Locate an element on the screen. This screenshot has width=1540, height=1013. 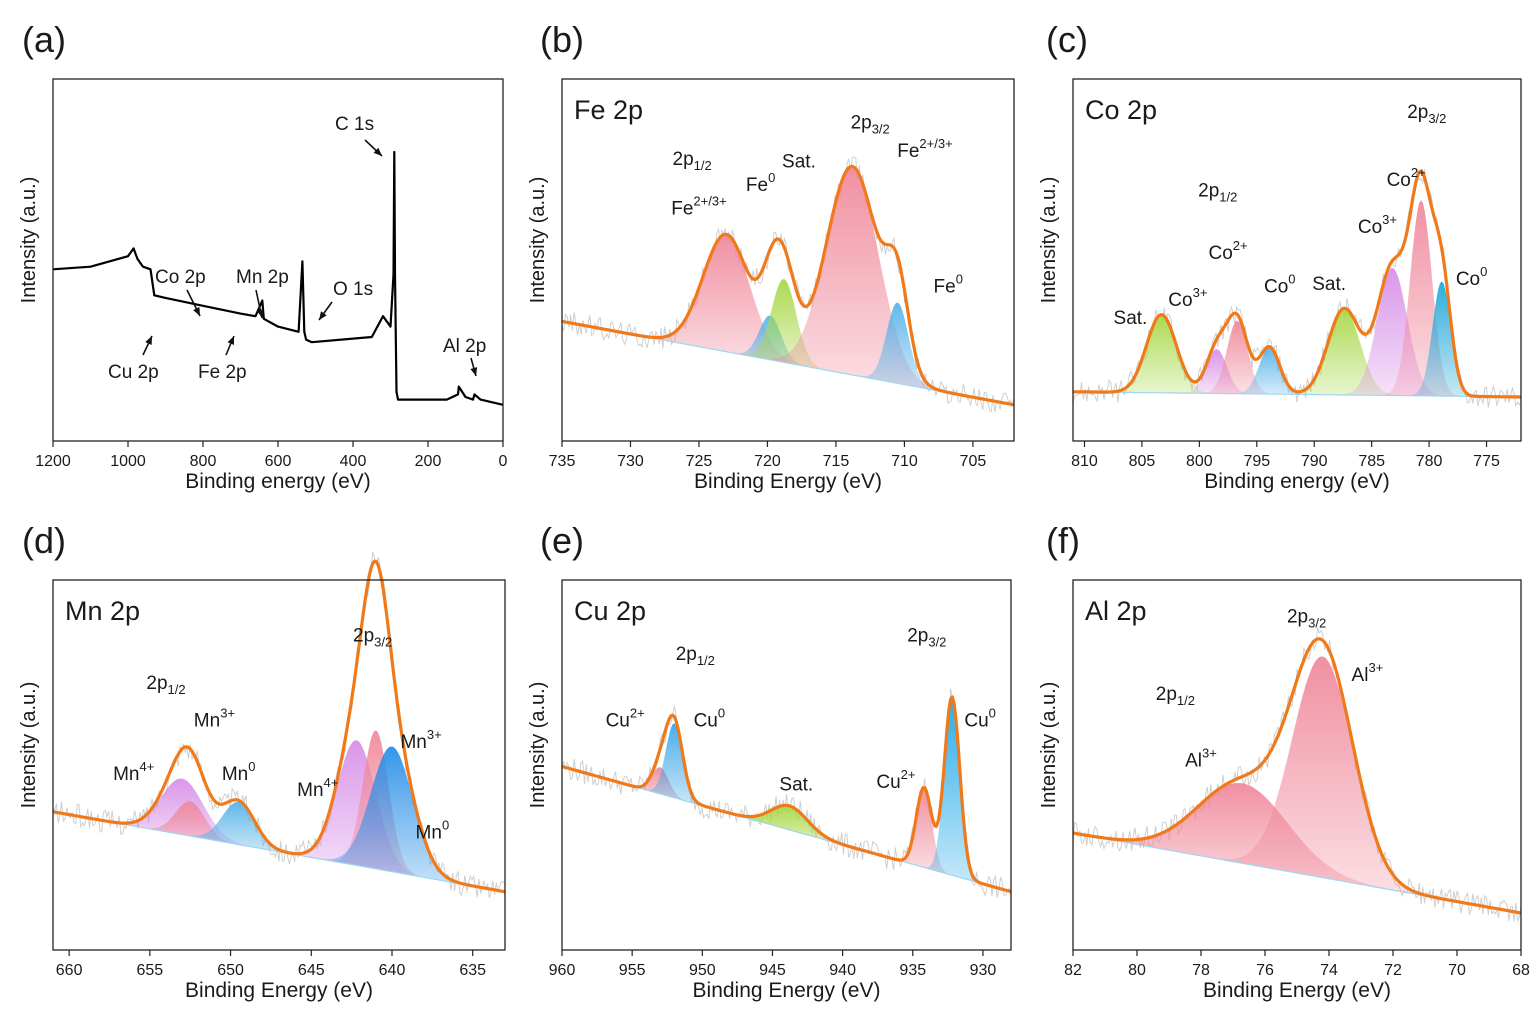
peak-label: O 1s is located at coordinates (353, 289).